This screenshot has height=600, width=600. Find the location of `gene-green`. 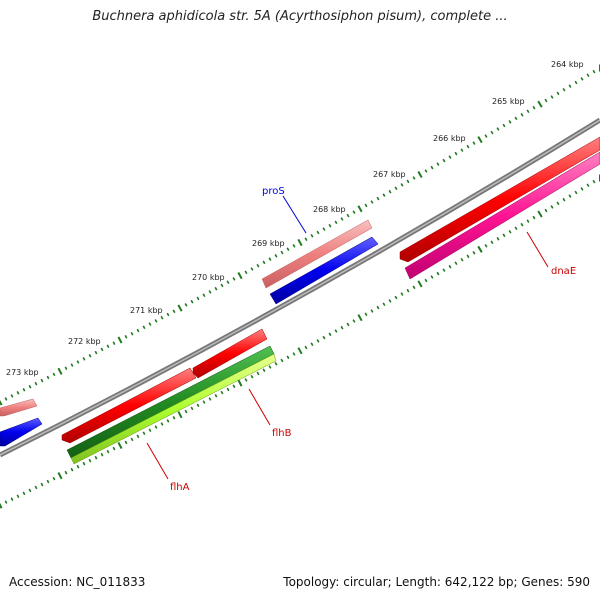

gene-green is located at coordinates (170, 402).